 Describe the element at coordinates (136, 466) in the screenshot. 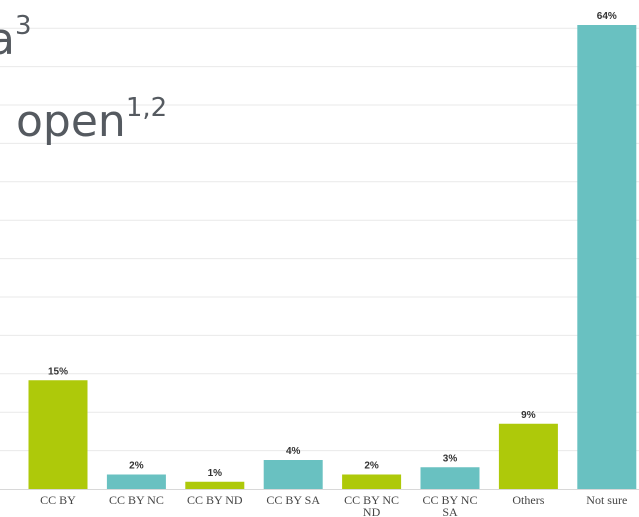

I see `value-label-1: 2%` at that location.